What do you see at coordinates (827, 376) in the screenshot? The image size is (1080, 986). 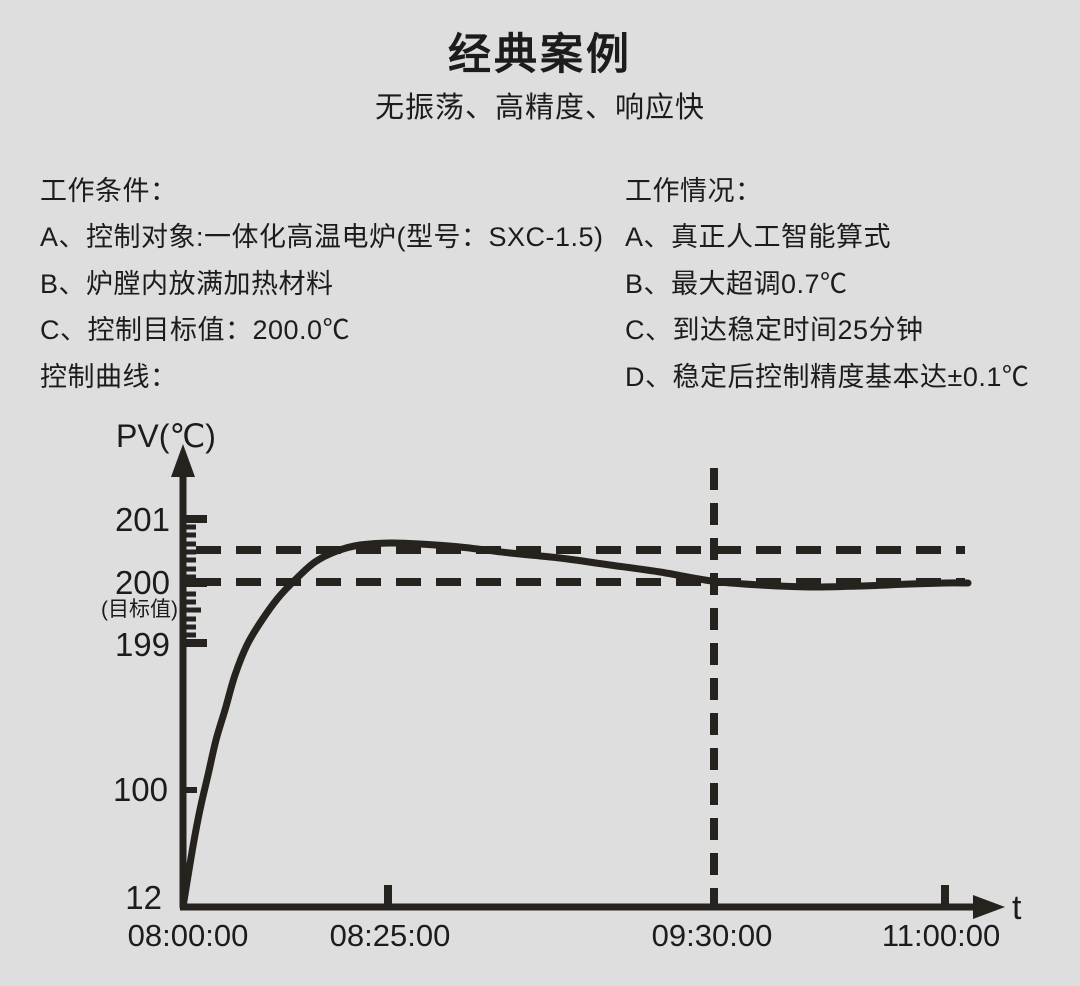 I see `result-item-d: D、稳定后控制精度基本达±0.1℃` at bounding box center [827, 376].